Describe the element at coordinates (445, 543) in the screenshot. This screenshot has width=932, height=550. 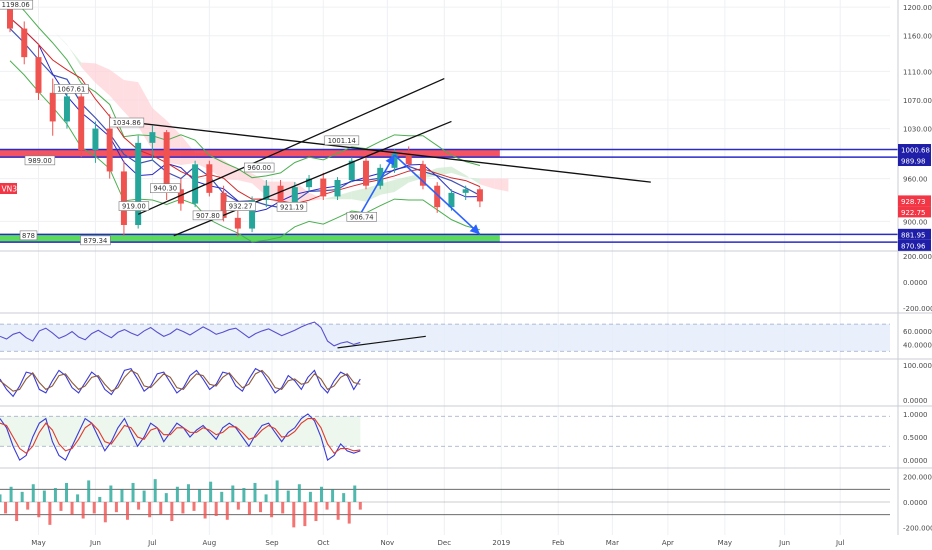
I see `x-tick-label: Dec` at that location.